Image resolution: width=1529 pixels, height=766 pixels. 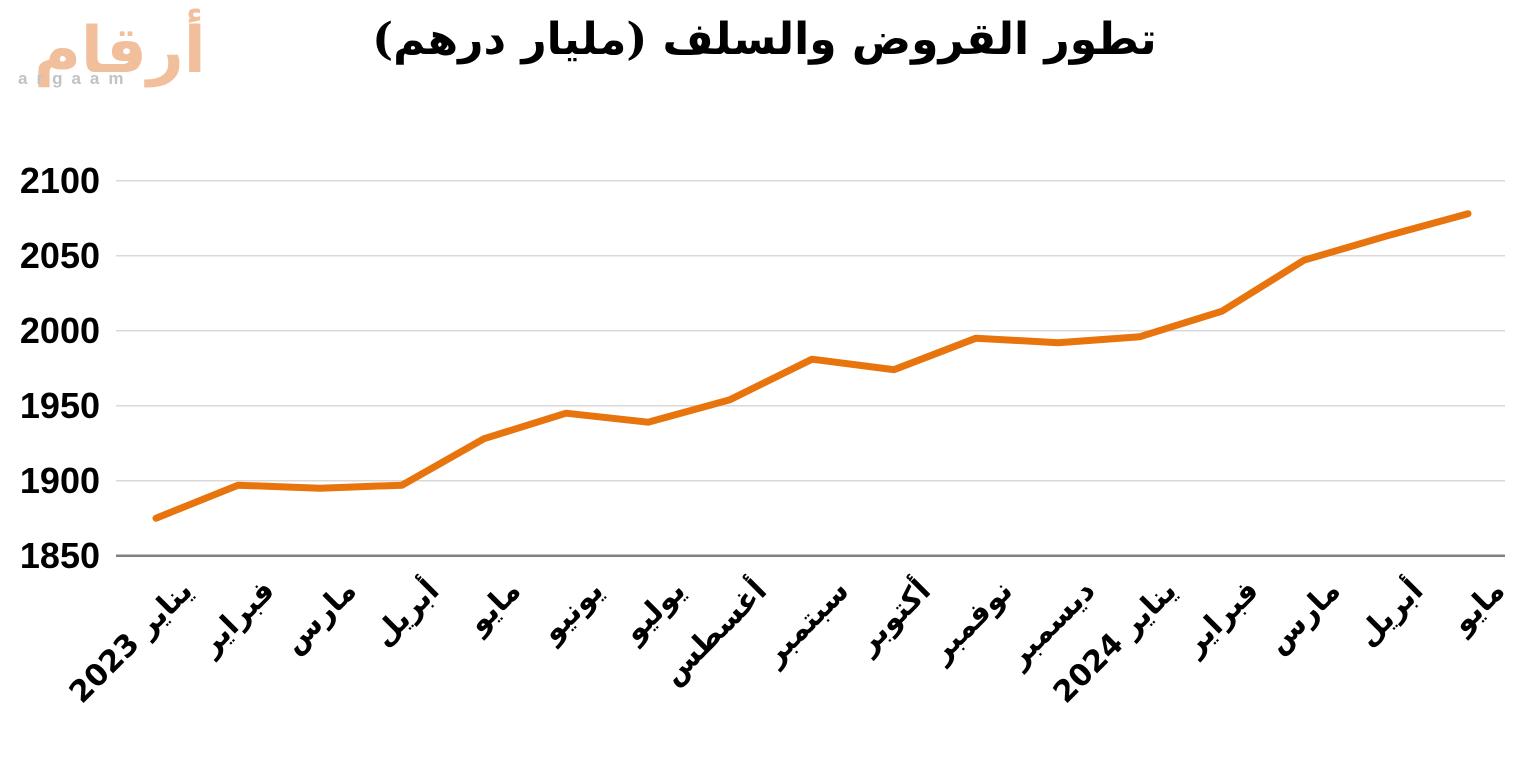 I want to click on y-axis-tick-label: 2050, so click(x=59, y=255).